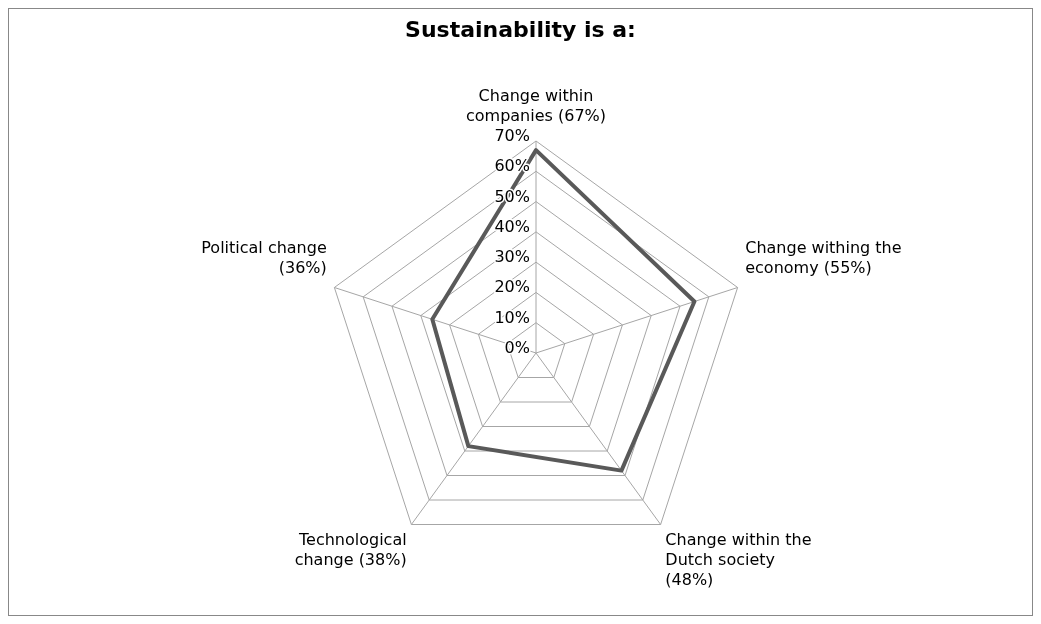 The image size is (1041, 624). I want to click on spoke-label: Change withing the economy (55%), so click(823, 258).